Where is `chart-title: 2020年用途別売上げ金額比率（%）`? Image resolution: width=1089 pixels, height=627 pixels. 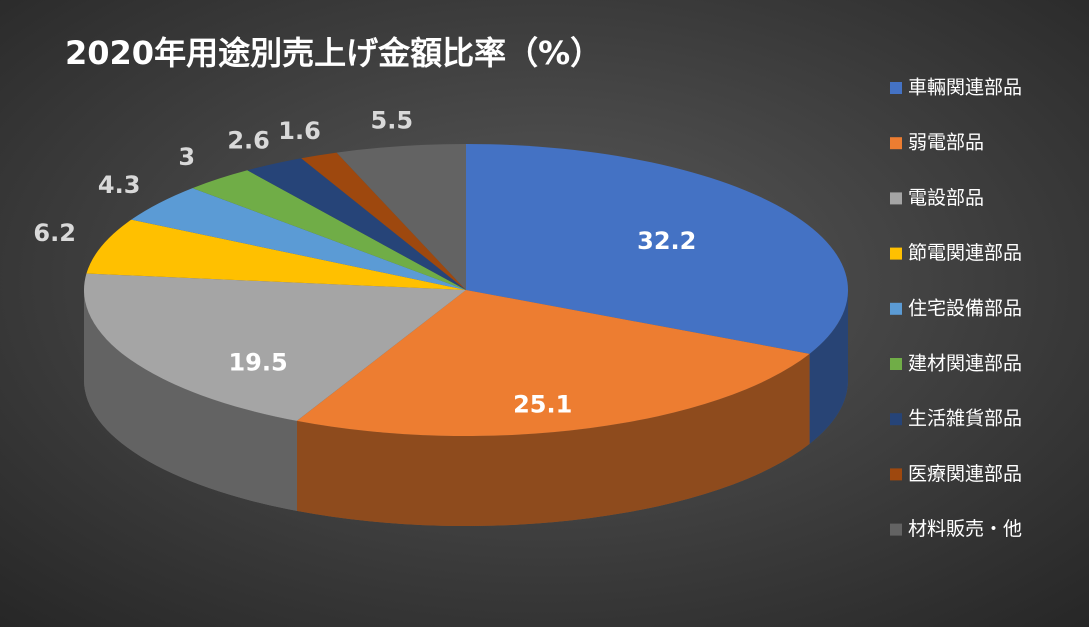 chart-title: 2020年用途別売上げ金額比率（%） is located at coordinates (333, 53).